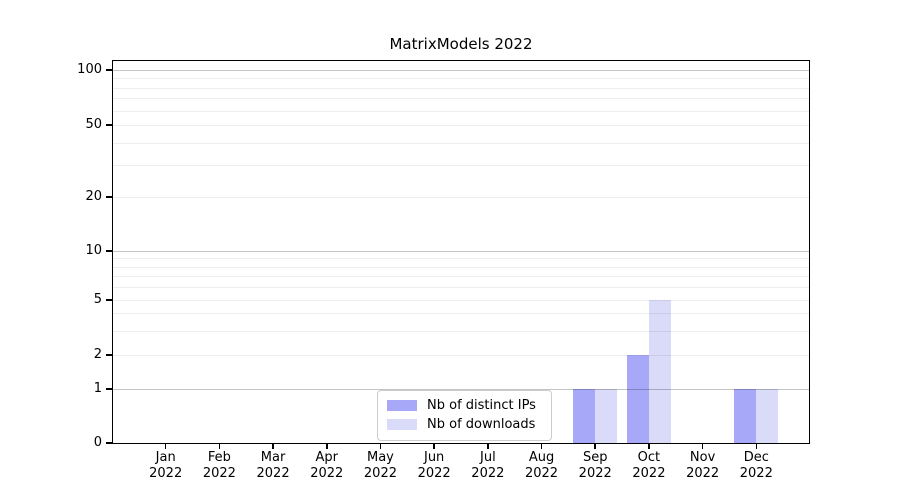 Image resolution: width=900 pixels, height=500 pixels. What do you see at coordinates (481, 424) in the screenshot?
I see `legend-label: Nb of downloads` at bounding box center [481, 424].